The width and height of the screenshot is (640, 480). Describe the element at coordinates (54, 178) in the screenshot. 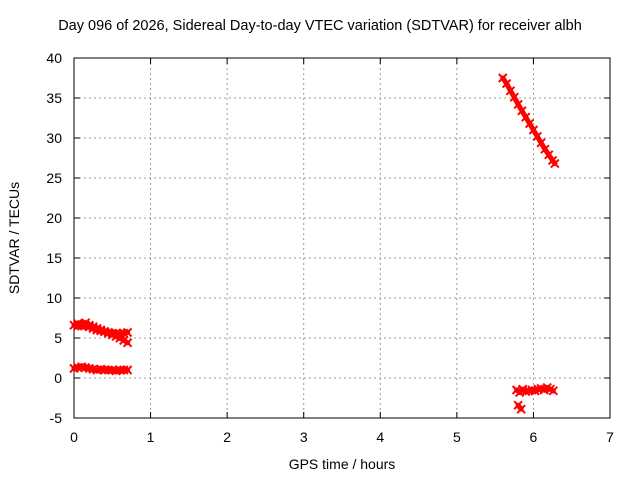

I see `y-tick-label: 25` at that location.